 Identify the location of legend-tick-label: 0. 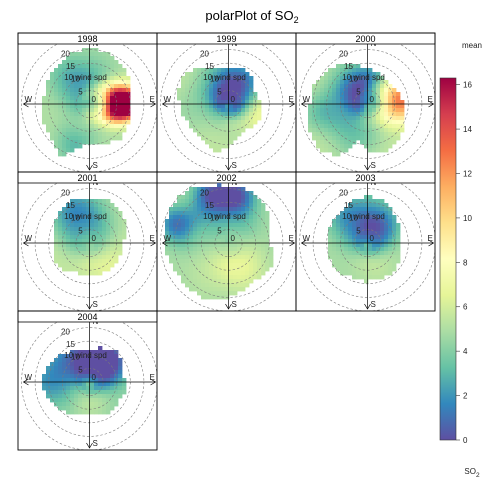
(465, 440).